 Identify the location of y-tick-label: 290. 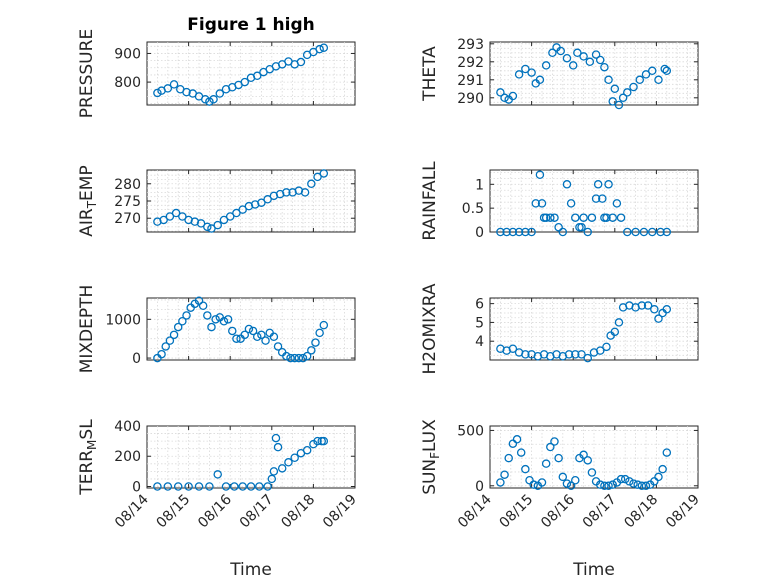
(470, 99).